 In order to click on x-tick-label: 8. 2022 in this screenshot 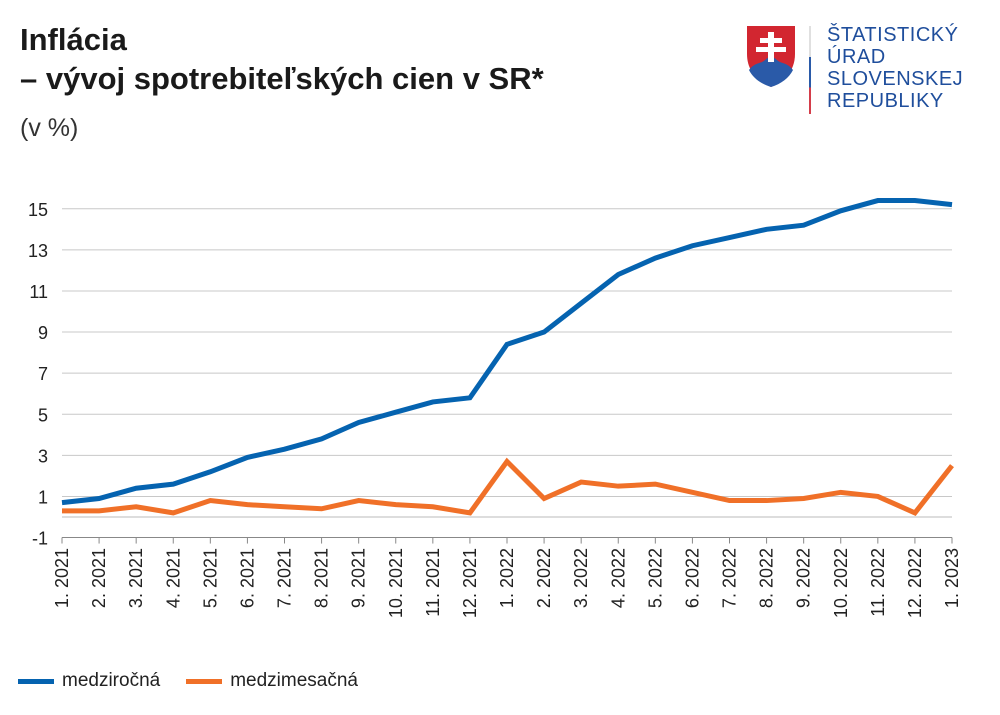, I will do `click(767, 578)`.